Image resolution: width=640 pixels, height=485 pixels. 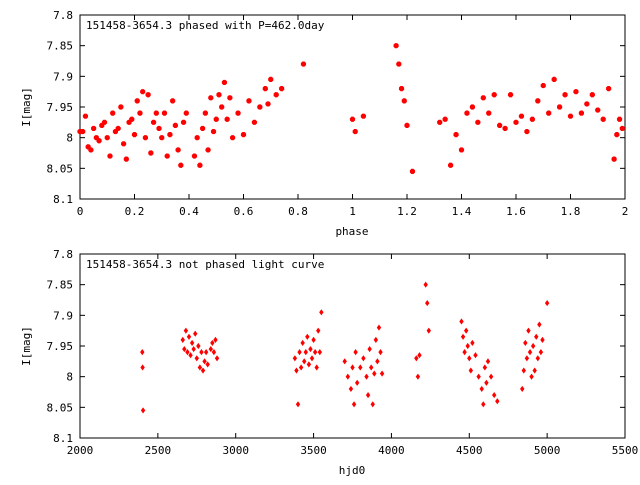 I want to click on y-tick-label: 7.9, so click(x=63, y=76).